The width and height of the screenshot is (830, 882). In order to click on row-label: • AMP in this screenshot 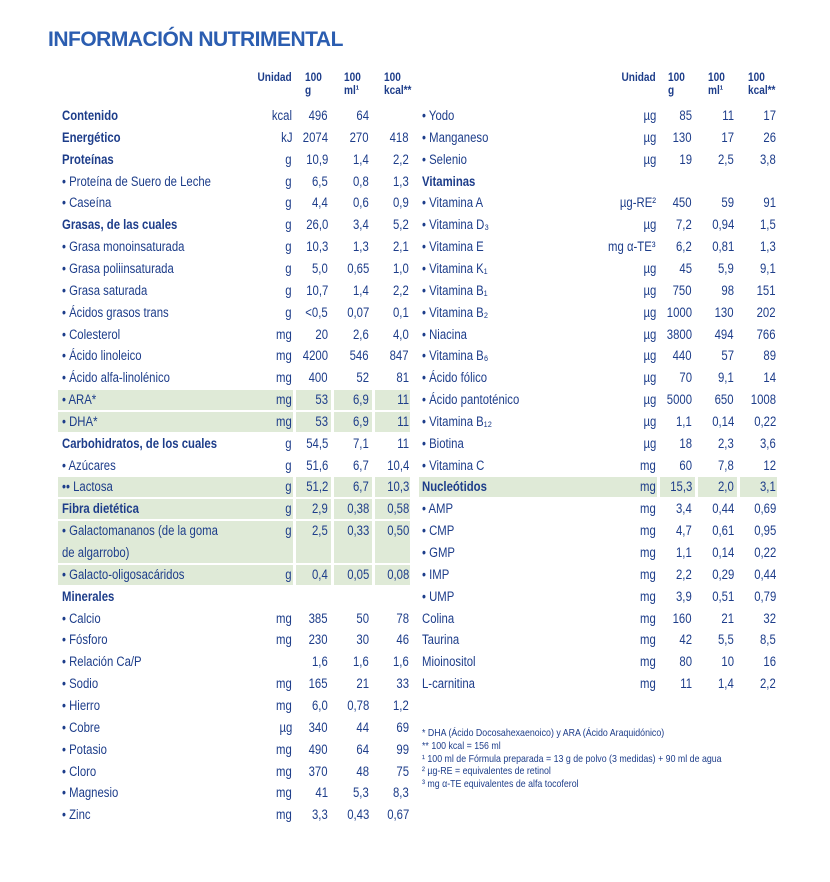, I will do `click(438, 509)`.